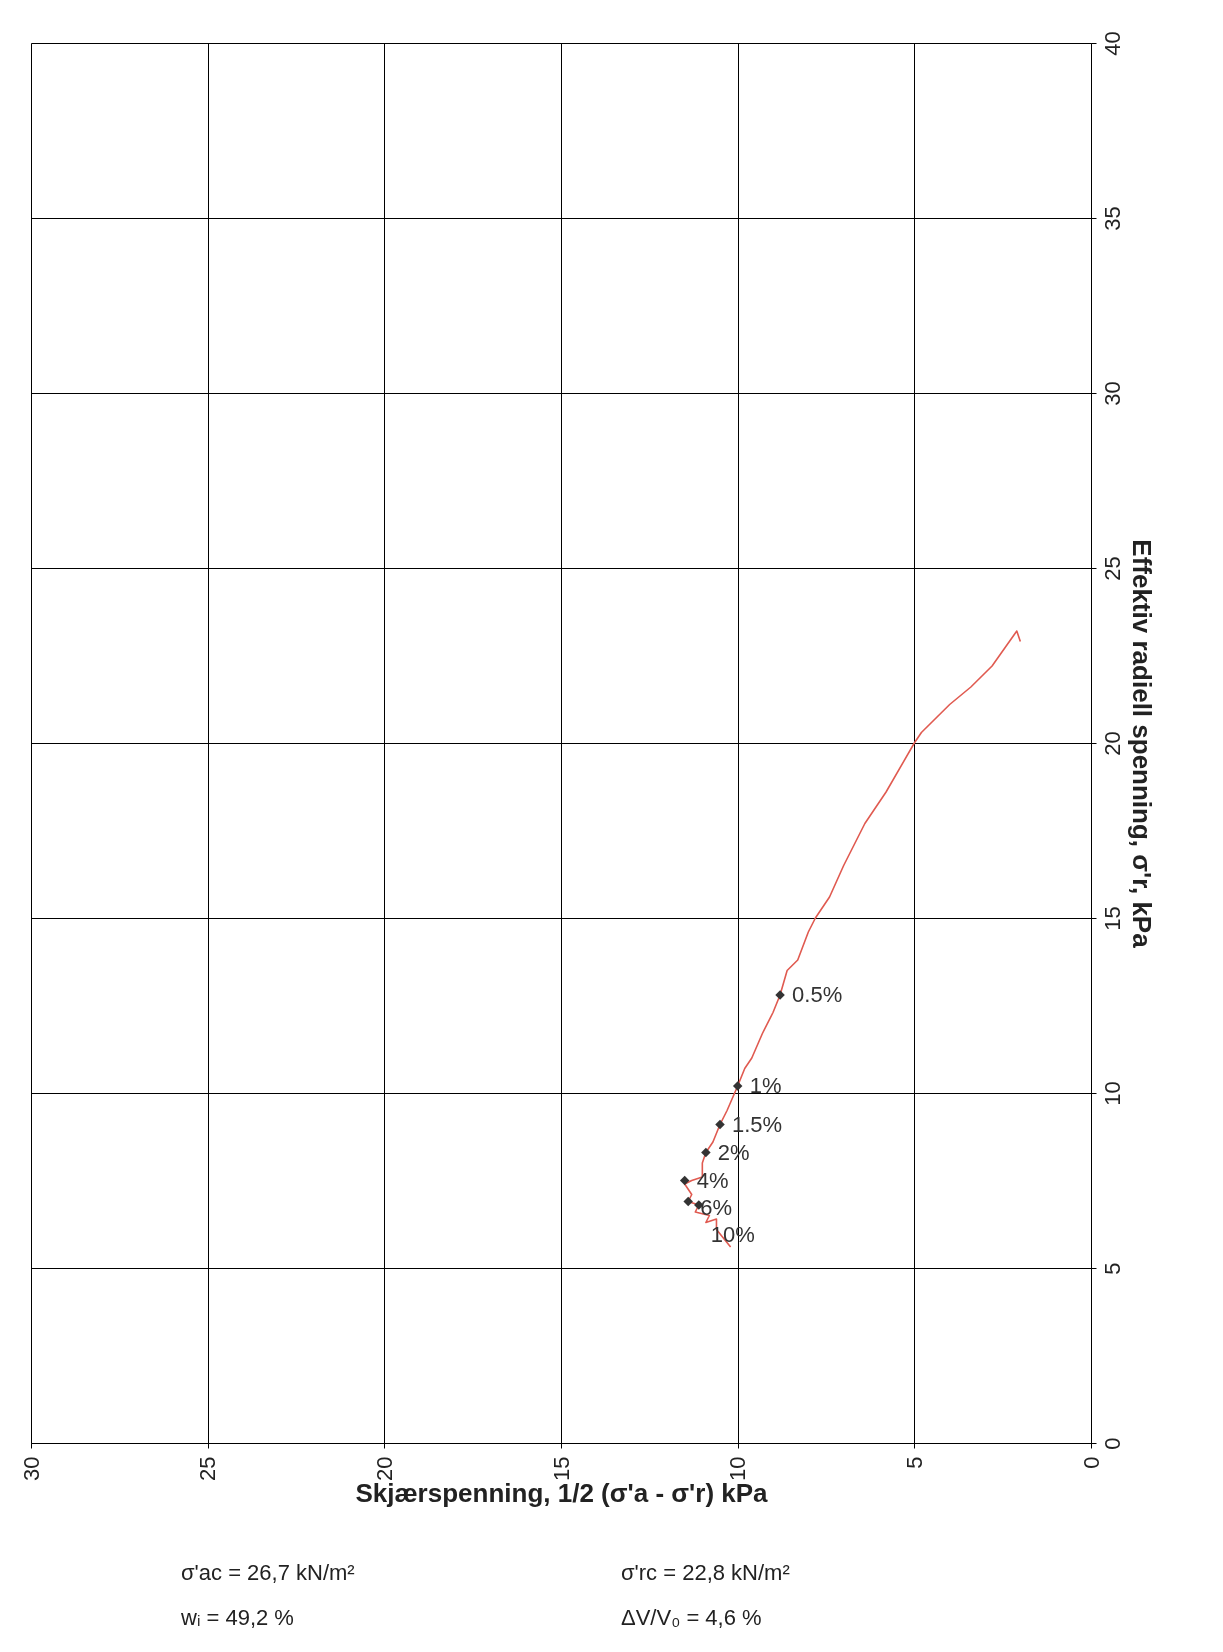 The height and width of the screenshot is (1652, 1223). Describe the element at coordinates (712, 1180) in the screenshot. I see `annotation: 4%` at that location.